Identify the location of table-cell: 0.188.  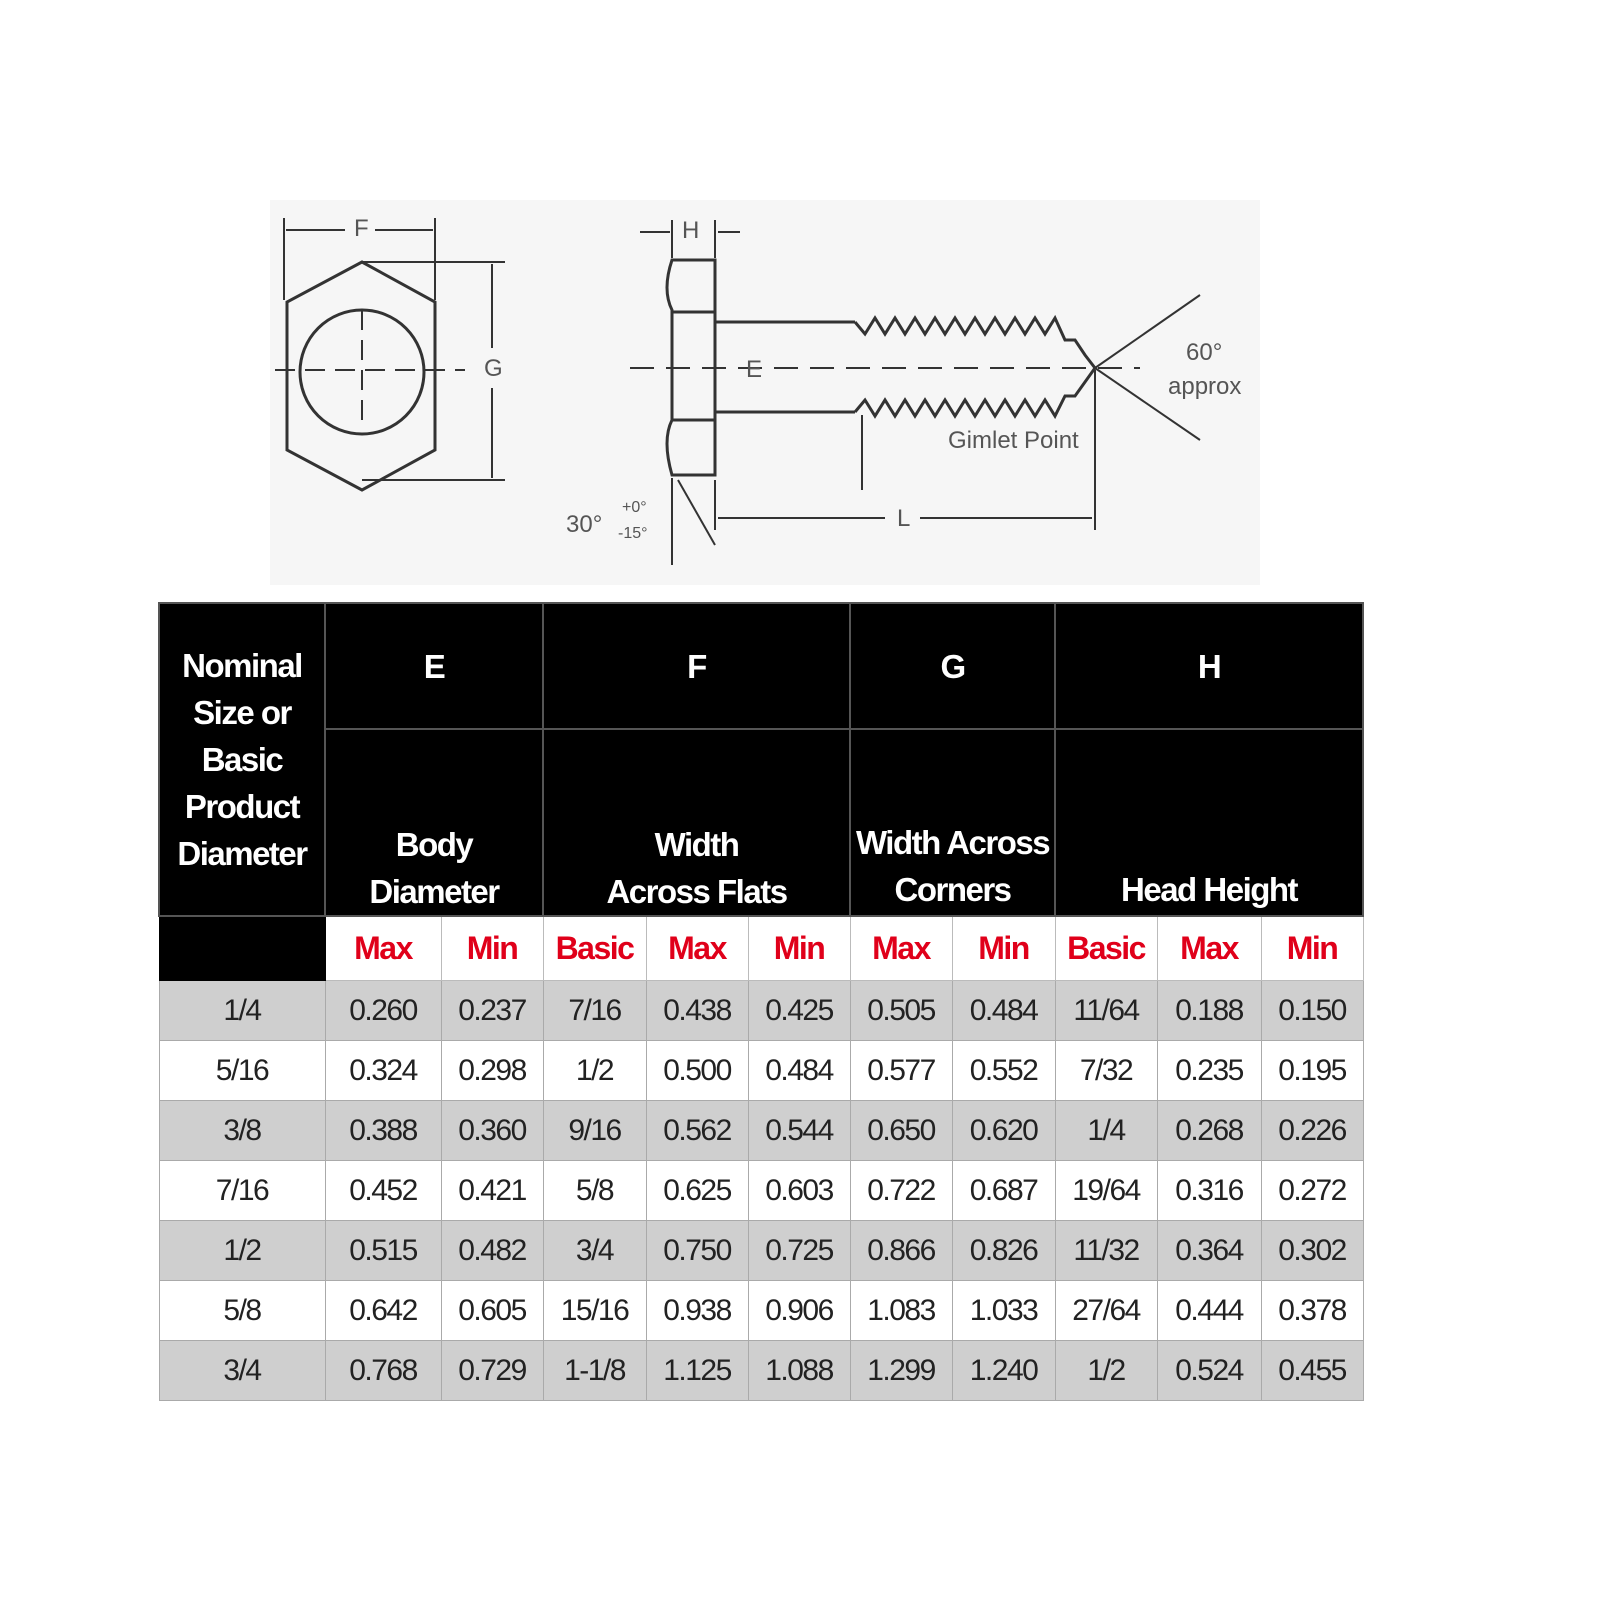
(1209, 1010).